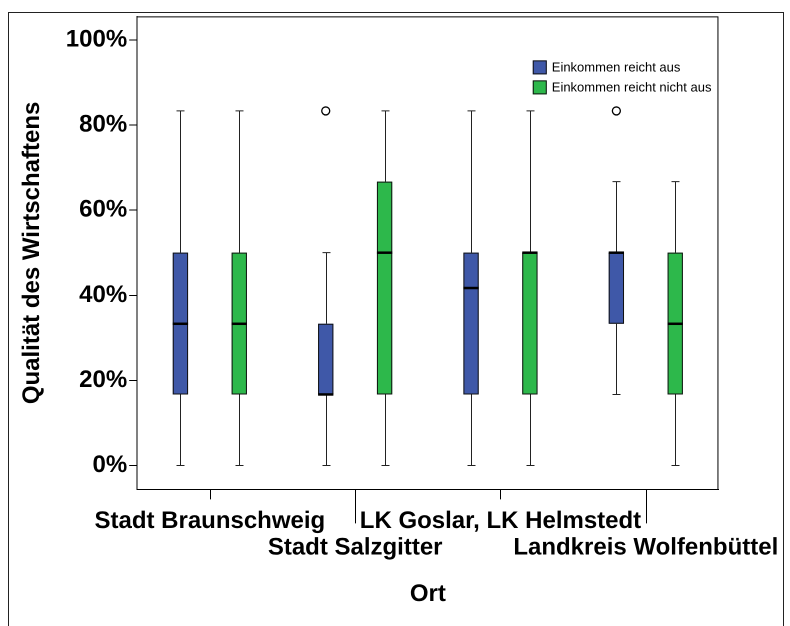  I want to click on y-tick-label: 20%, so click(103, 380).